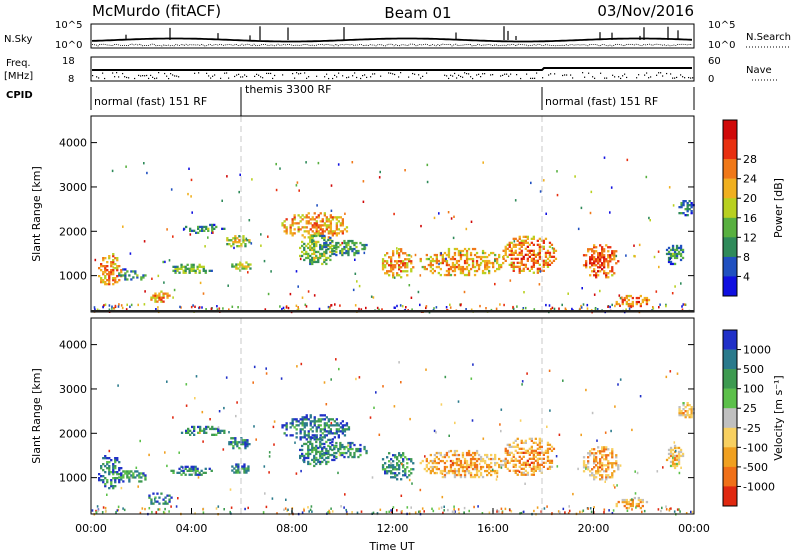 The width and height of the screenshot is (800, 554). I want to click on colorbar-block, so click(730, 208).